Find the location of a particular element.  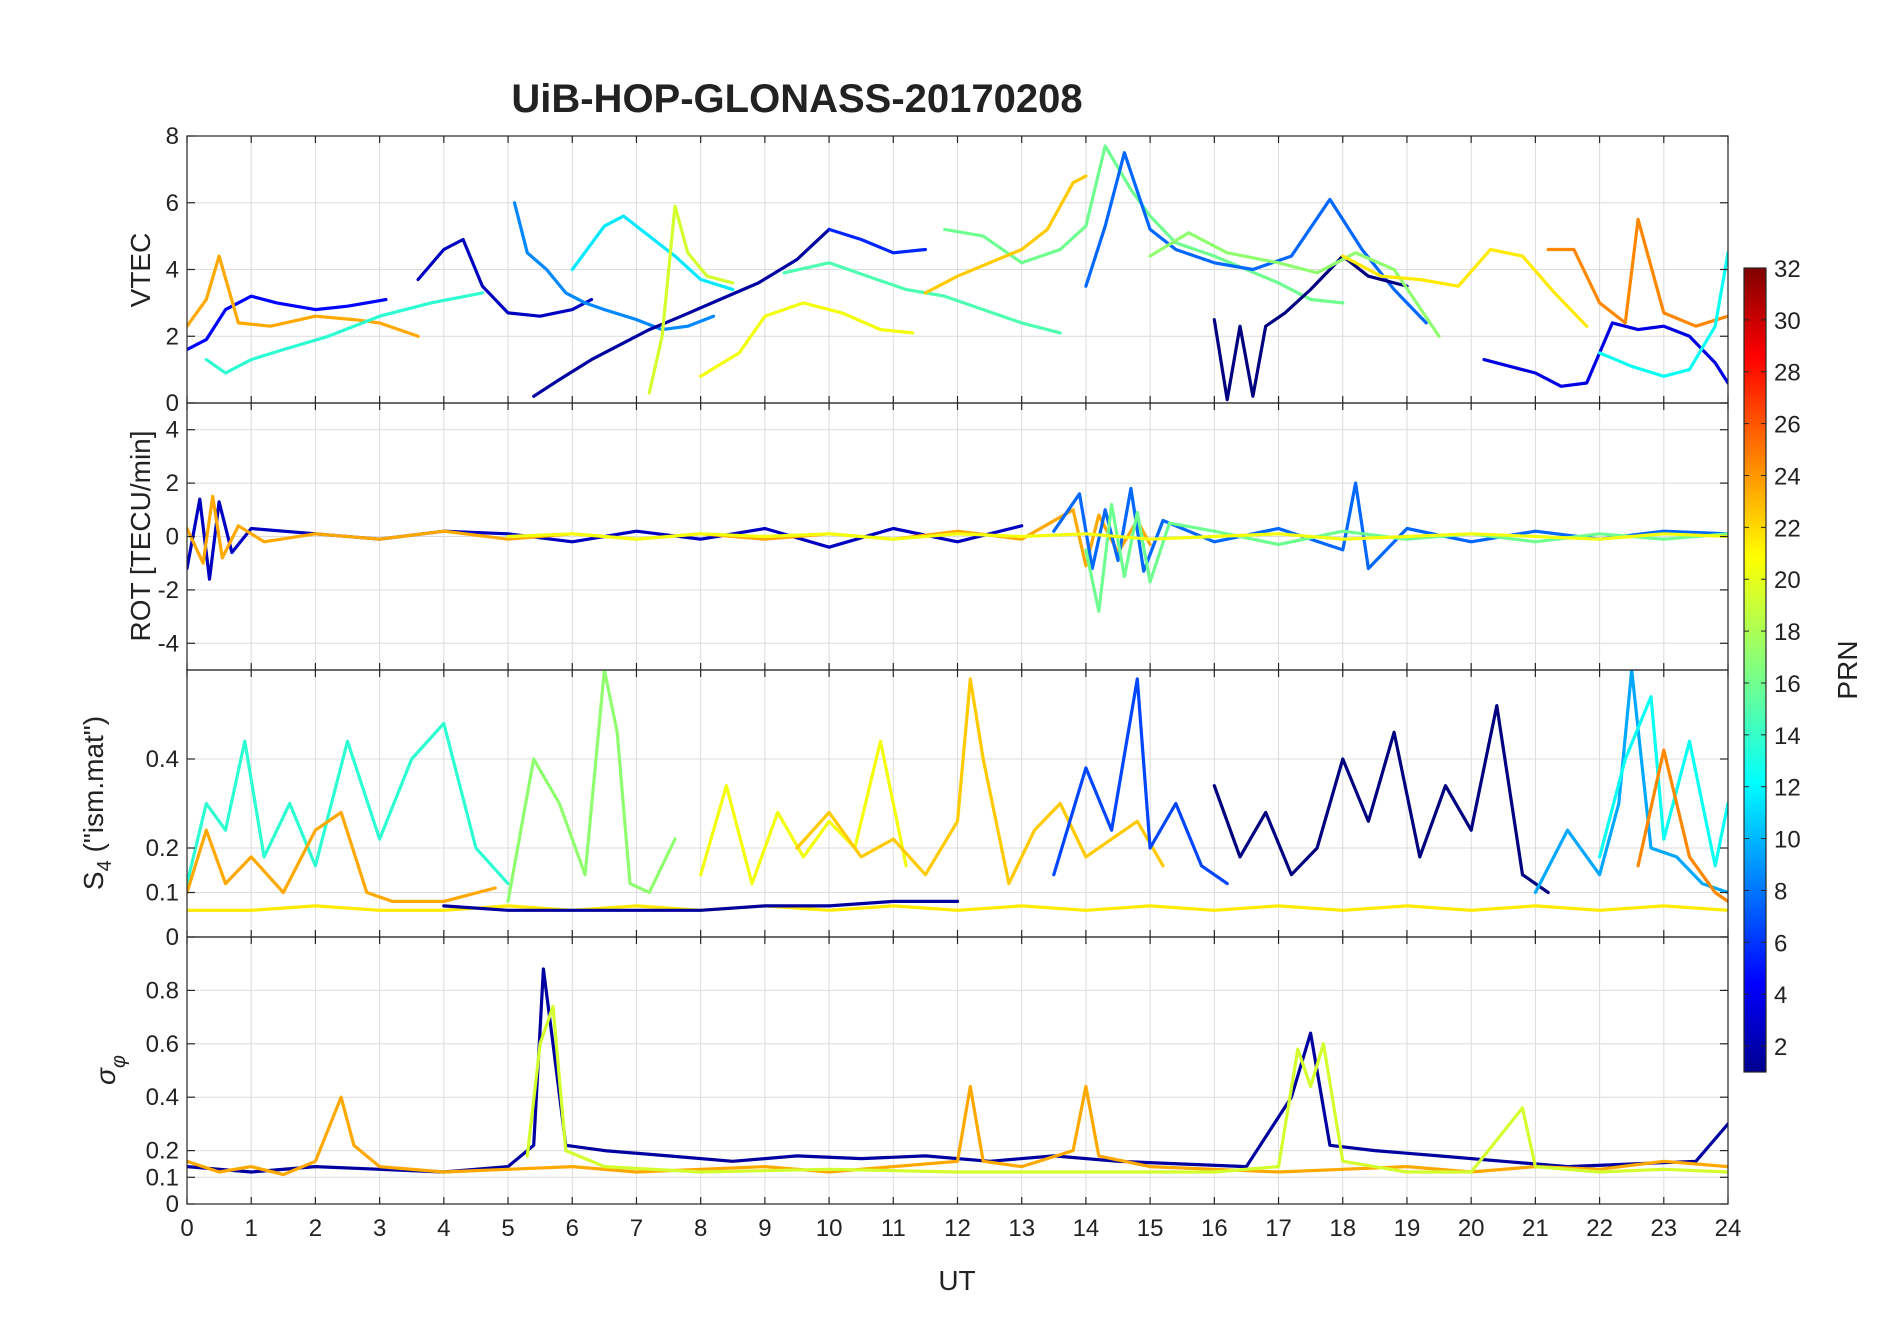

colorbar-tick-label: 26 is located at coordinates (1787, 425).